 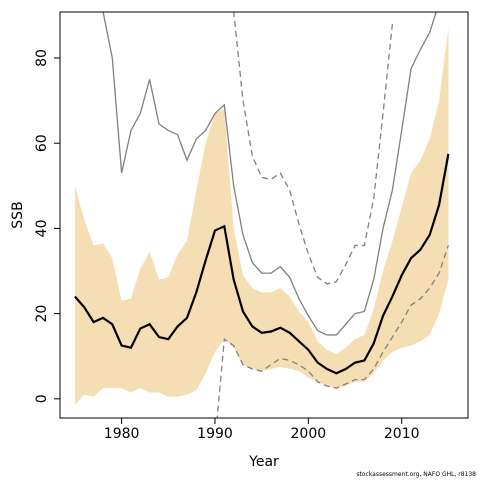 What do you see at coordinates (42, 58) in the screenshot?
I see `y-tick-label: 80` at bounding box center [42, 58].